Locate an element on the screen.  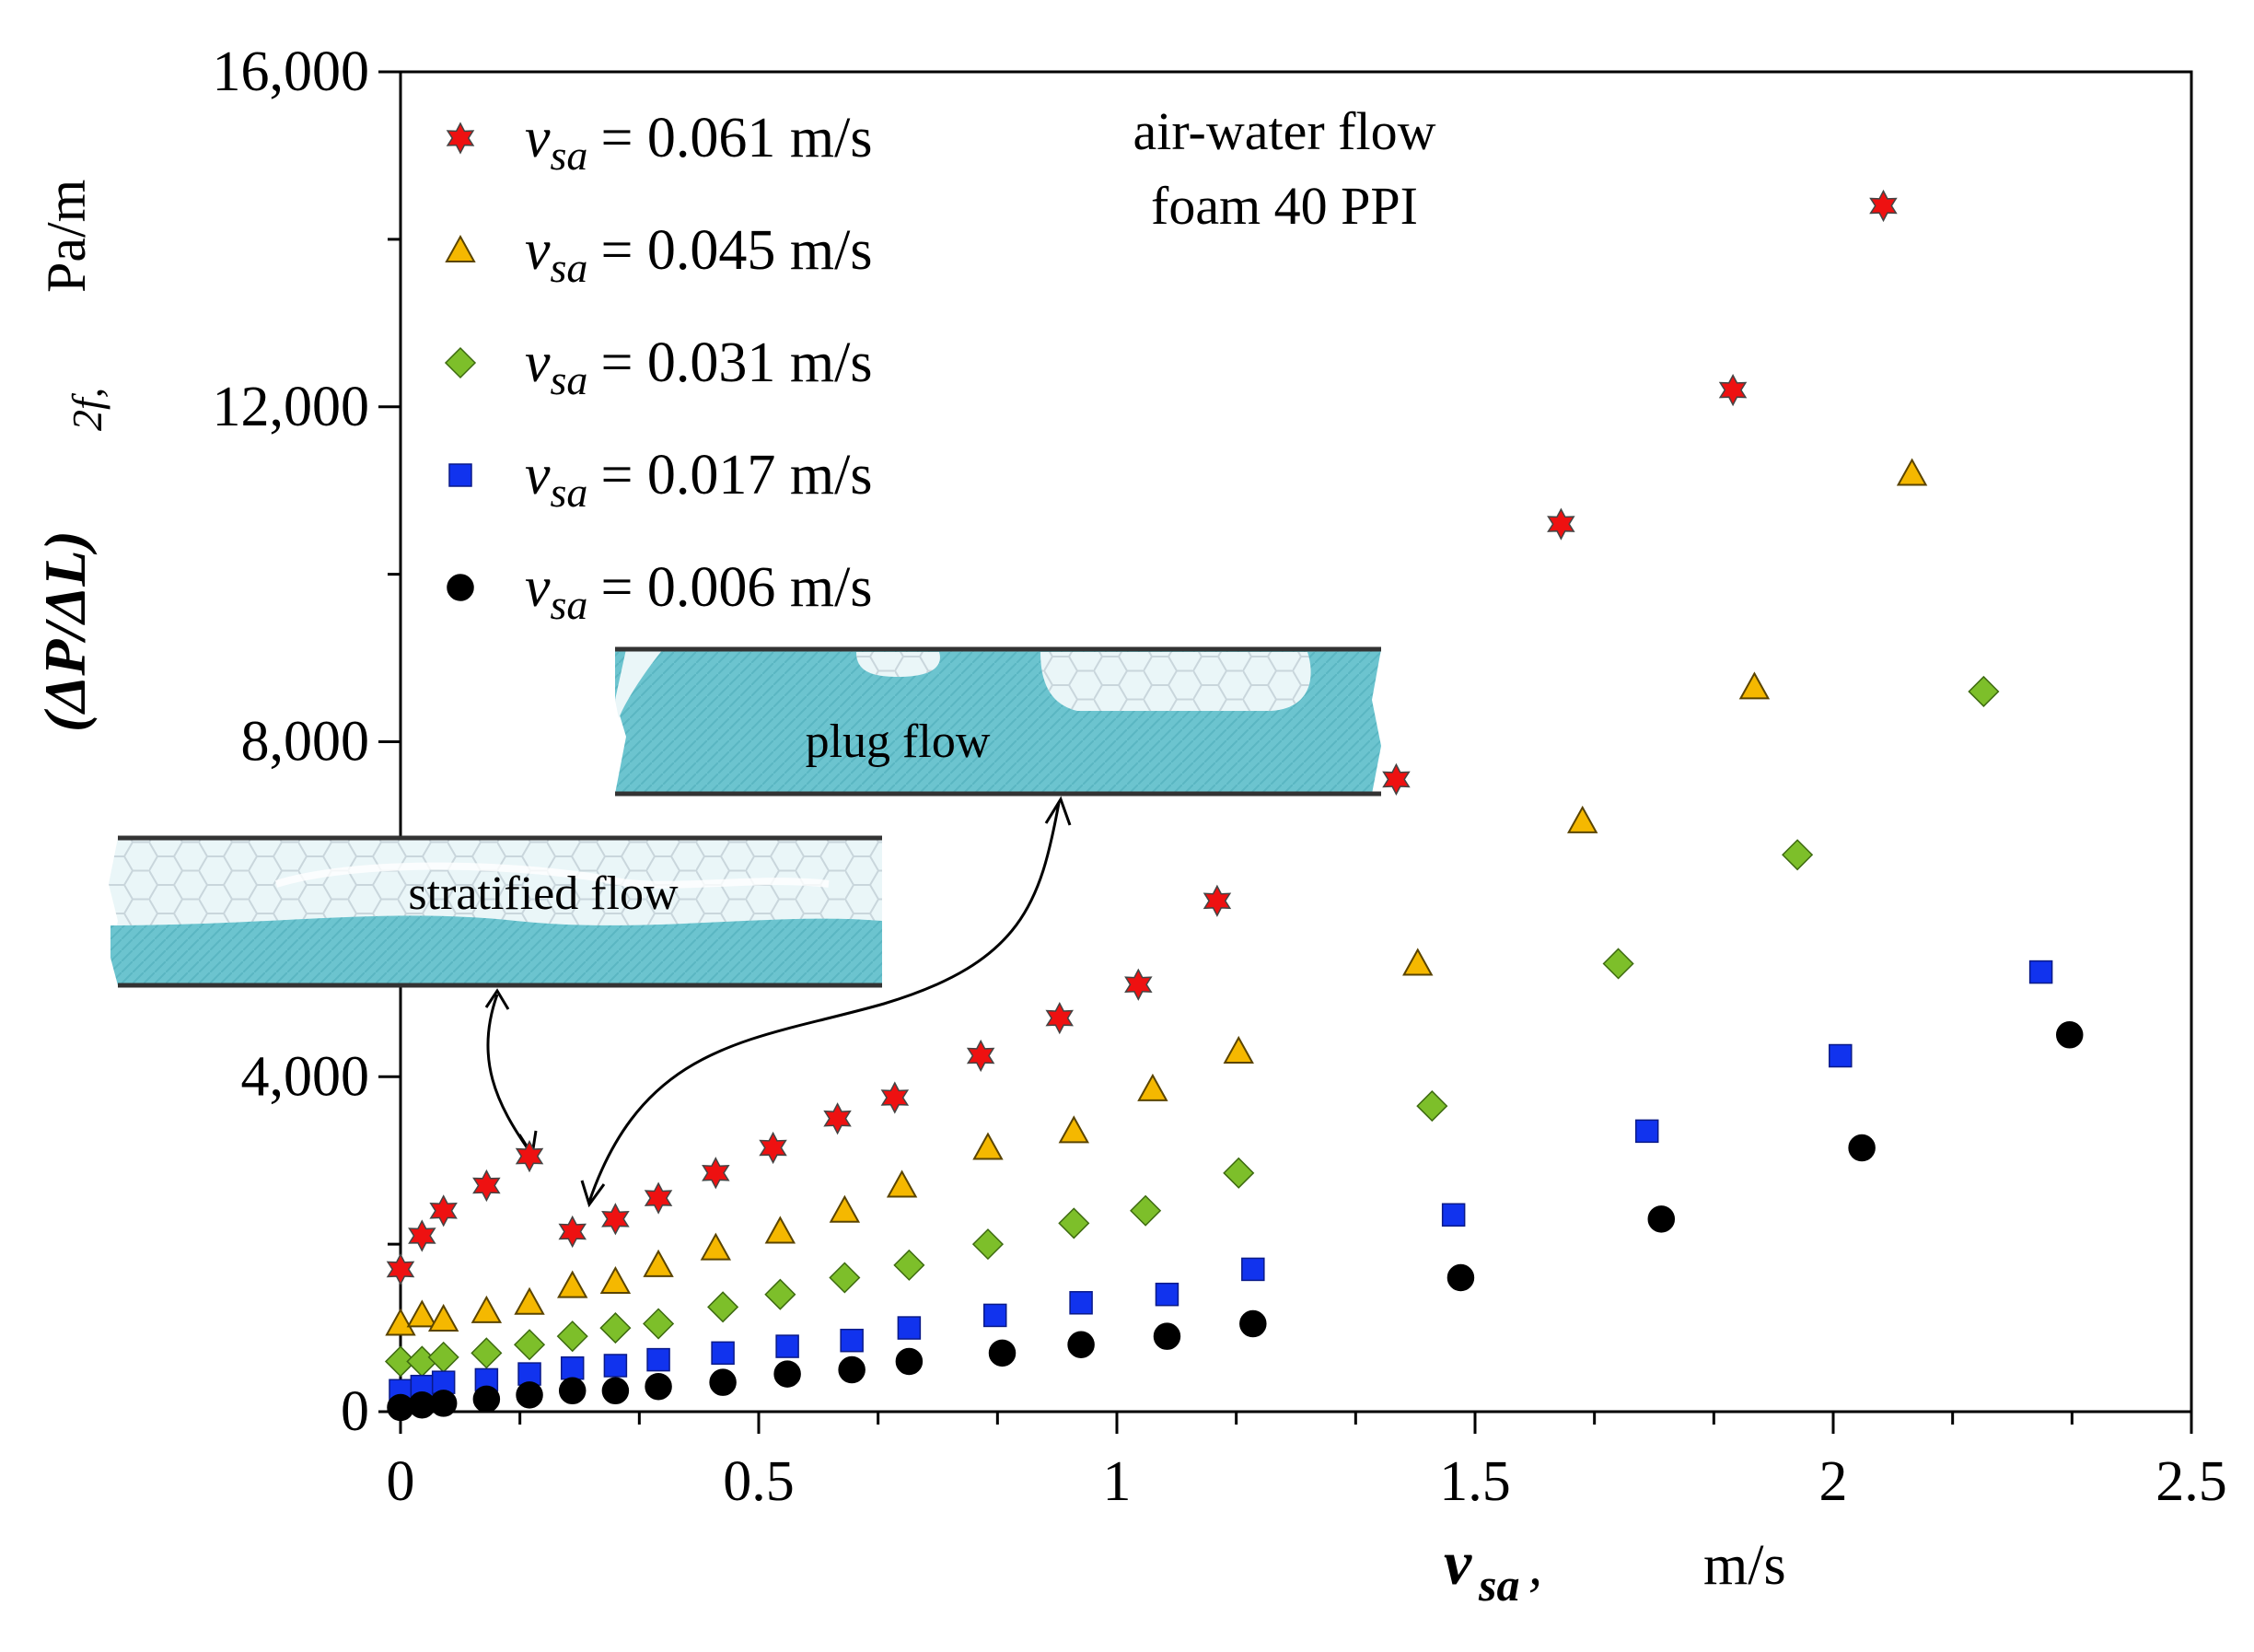
y-tick-label: 8,000 is located at coordinates (305, 742).